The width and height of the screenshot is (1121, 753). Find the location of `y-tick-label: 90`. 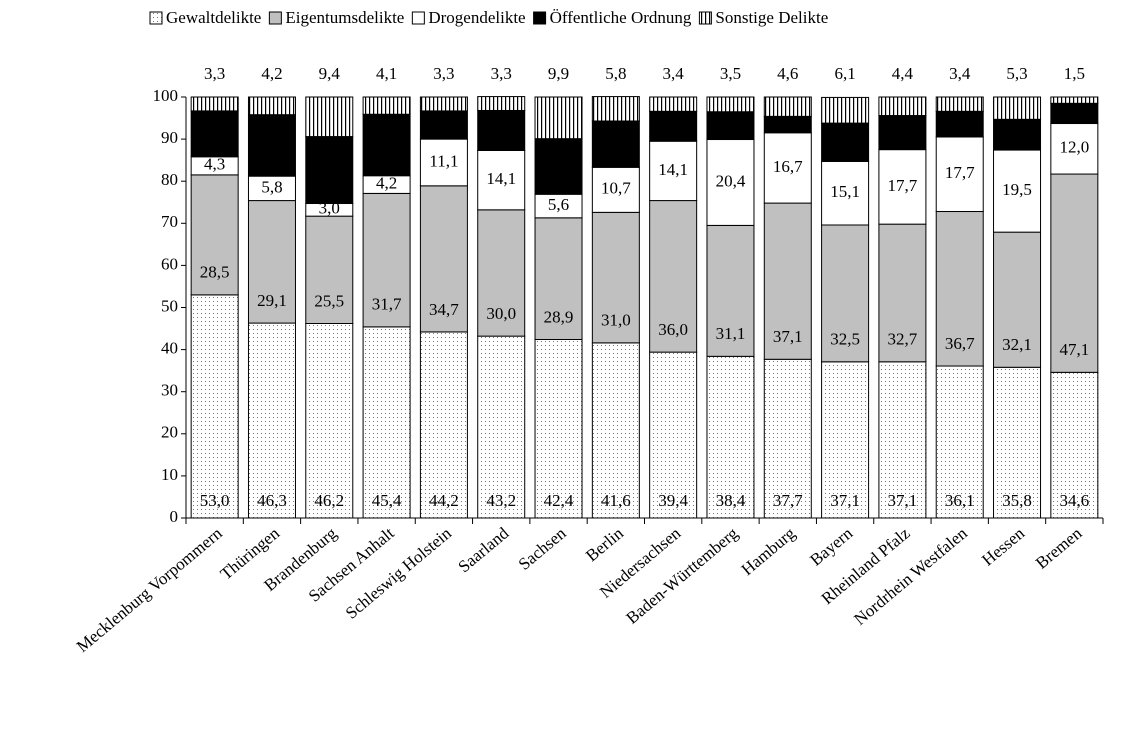

y-tick-label: 90 is located at coordinates (169, 137).